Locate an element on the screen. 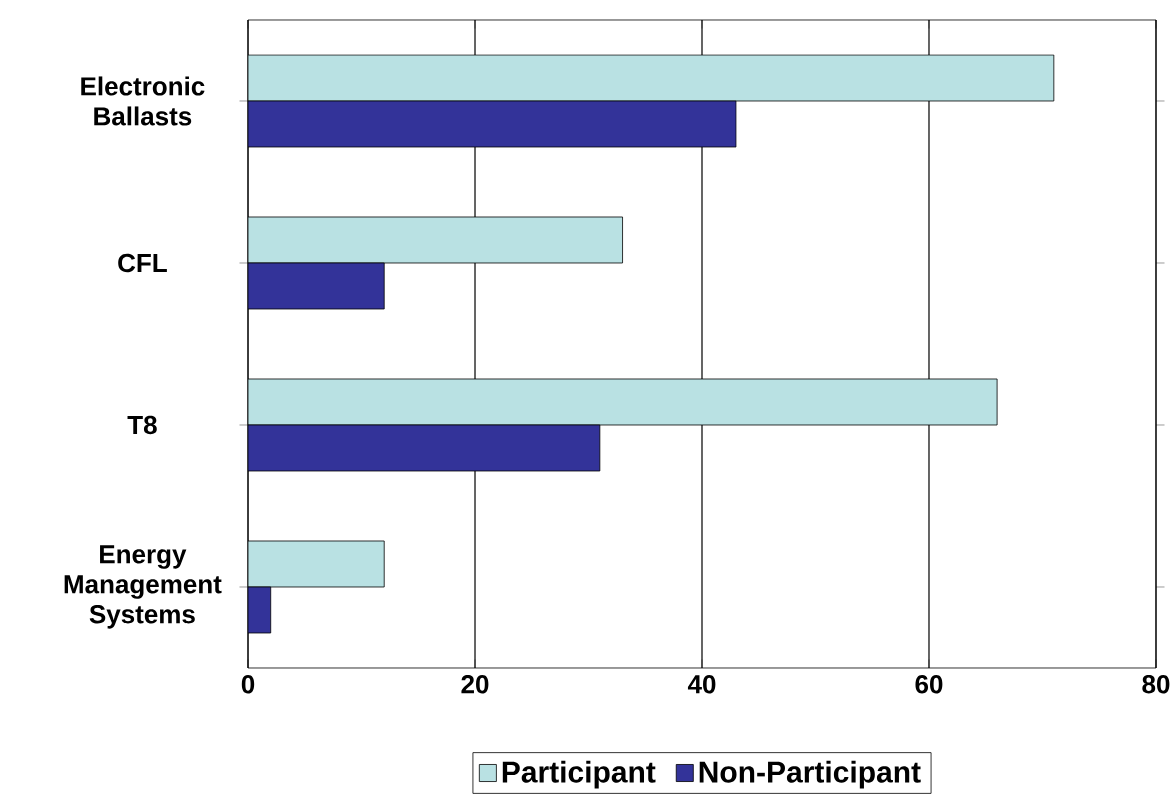 The image size is (1176, 796). x-tick-label: 40 is located at coordinates (701, 684).